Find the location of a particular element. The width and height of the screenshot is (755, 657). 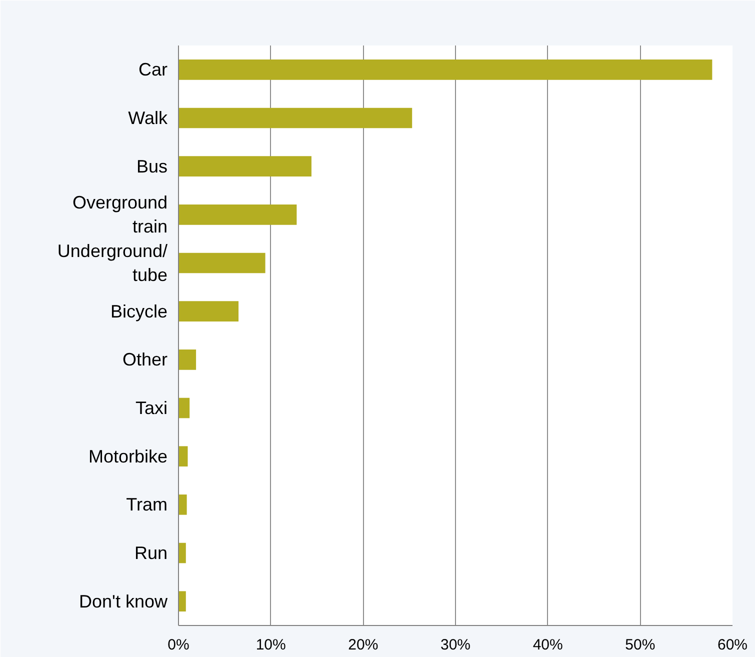

y-tick-label: Car is located at coordinates (153, 70).